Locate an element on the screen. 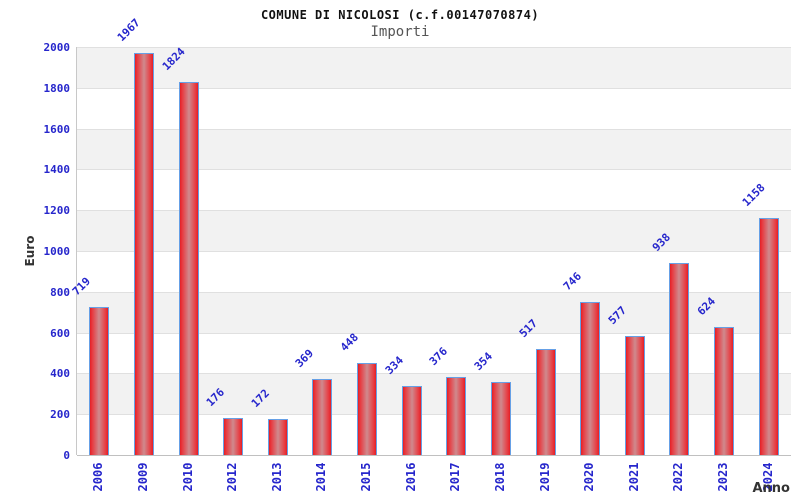 The image size is (800, 500). x-slot: 2010 is located at coordinates (187, 479).